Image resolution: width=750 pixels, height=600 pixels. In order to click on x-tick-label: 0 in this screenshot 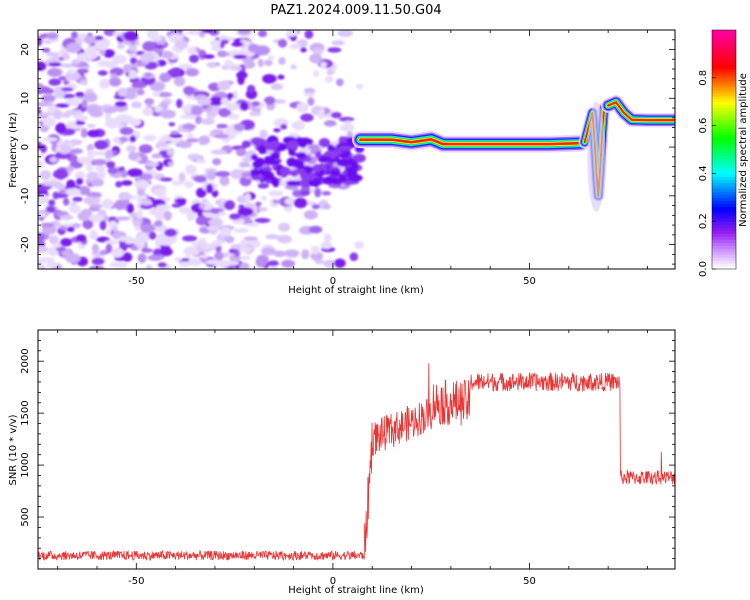, I will do `click(333, 281)`.